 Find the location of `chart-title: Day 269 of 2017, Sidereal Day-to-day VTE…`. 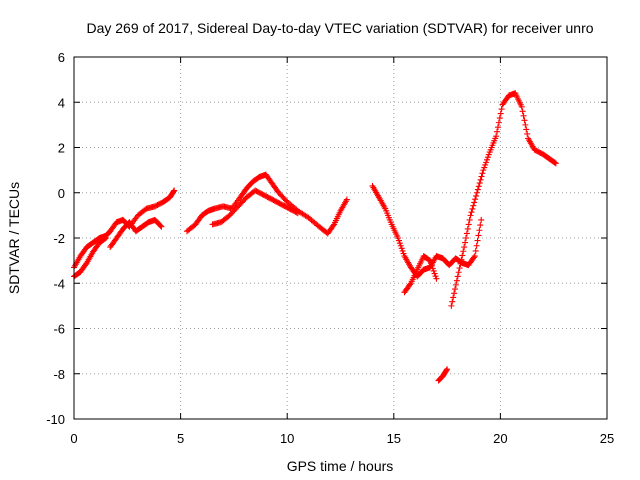

chart-title: Day 269 of 2017, Sidereal Day-to-day VTE… is located at coordinates (339, 28).